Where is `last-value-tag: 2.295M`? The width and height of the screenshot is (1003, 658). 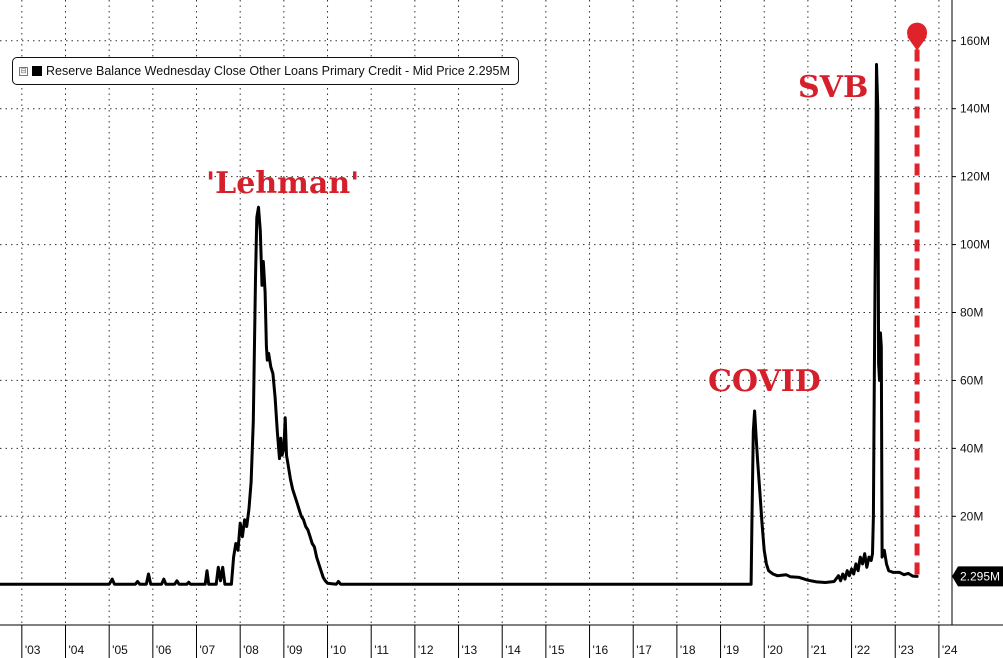
last-value-tag: 2.295M is located at coordinates (977, 576).